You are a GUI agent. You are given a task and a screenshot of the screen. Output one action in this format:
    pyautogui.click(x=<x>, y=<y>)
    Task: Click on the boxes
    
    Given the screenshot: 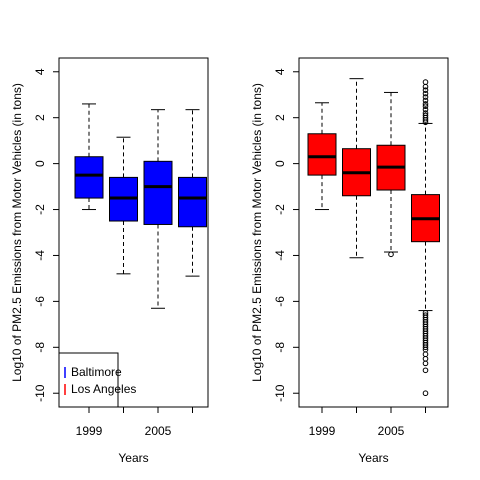 What is the action you would take?
    pyautogui.click(x=140, y=206)
    